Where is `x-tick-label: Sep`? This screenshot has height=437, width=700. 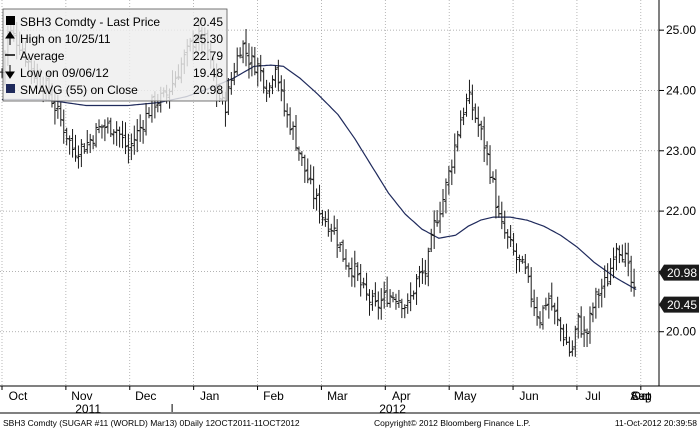
x-tick-label: Sep is located at coordinates (641, 396).